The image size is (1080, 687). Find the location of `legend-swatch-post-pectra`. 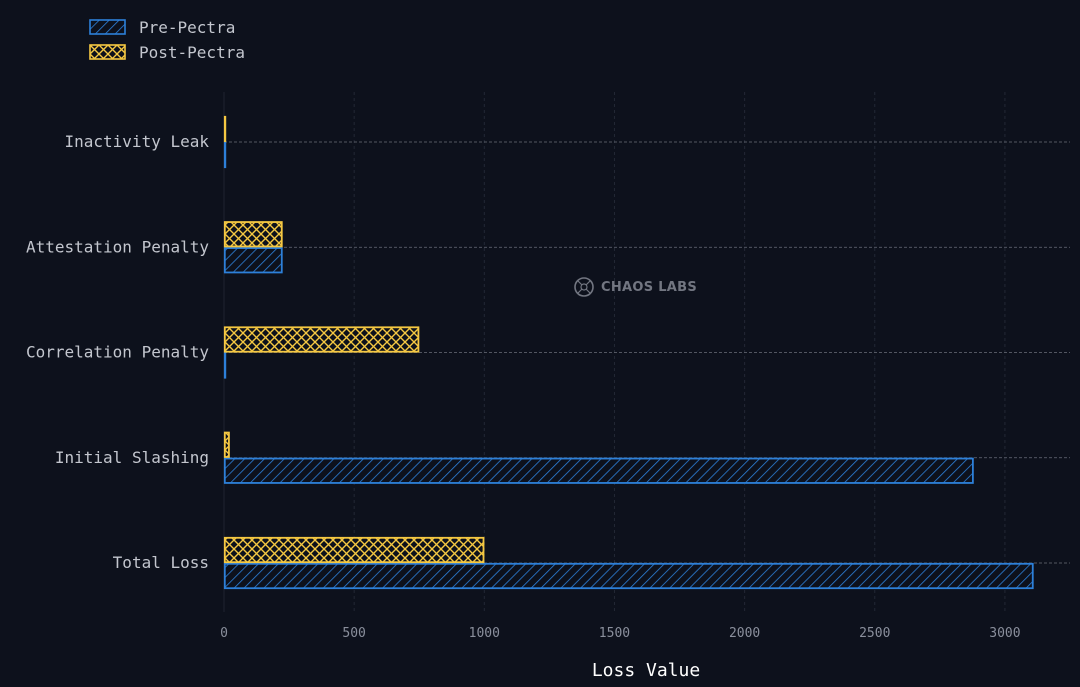

legend-swatch-post-pectra is located at coordinates (107, 52).